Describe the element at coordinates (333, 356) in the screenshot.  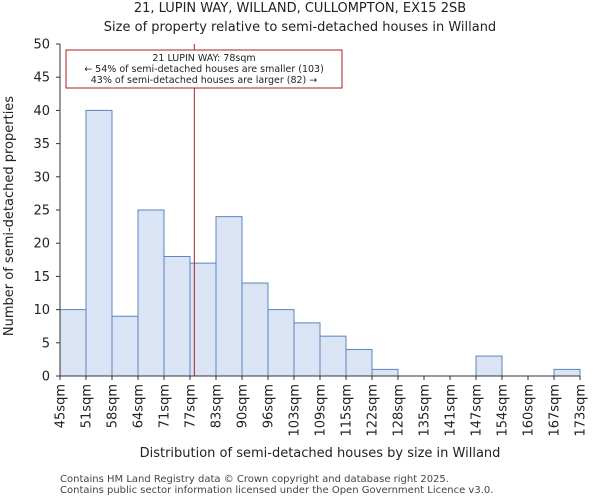
I see `bar-109sqm` at that location.